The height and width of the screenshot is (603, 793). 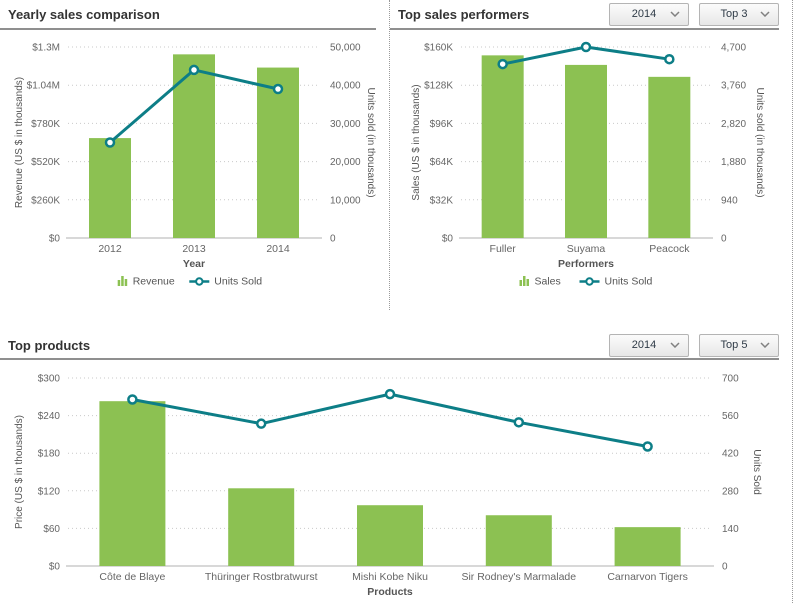 I want to click on left-axis-tick-label: $240, so click(x=49, y=416).